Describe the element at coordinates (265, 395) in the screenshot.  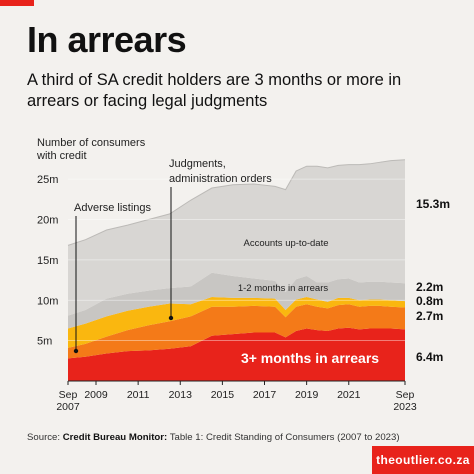
I see `x-tick-label: 2017` at that location.